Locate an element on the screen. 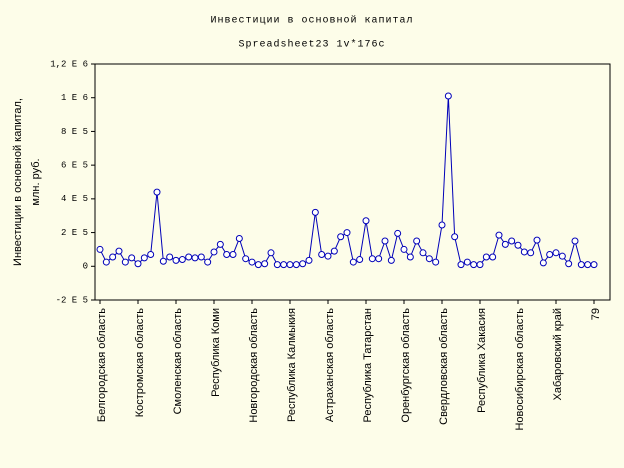 This screenshot has height=468, width=624. x-tick-label: Республика Хакасия is located at coordinates (482, 360).